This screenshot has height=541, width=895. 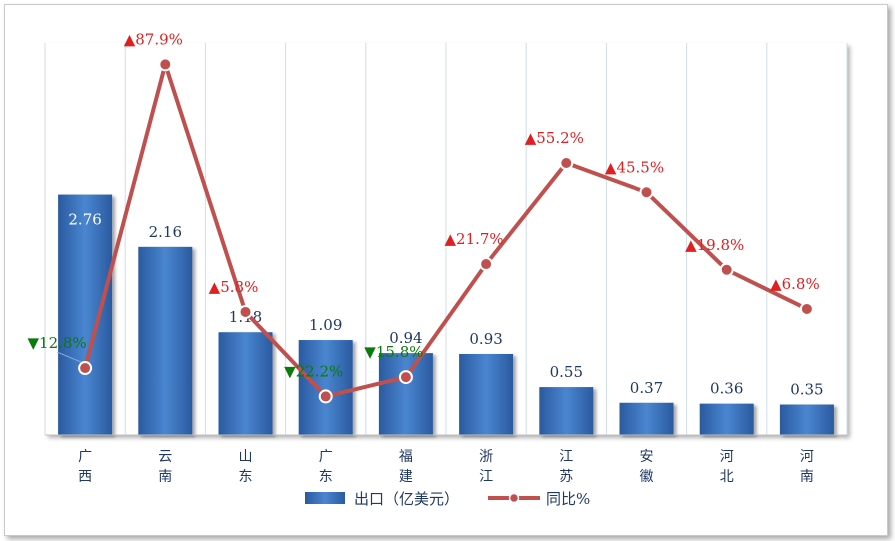 I want to click on bar-河北, so click(x=726, y=419).